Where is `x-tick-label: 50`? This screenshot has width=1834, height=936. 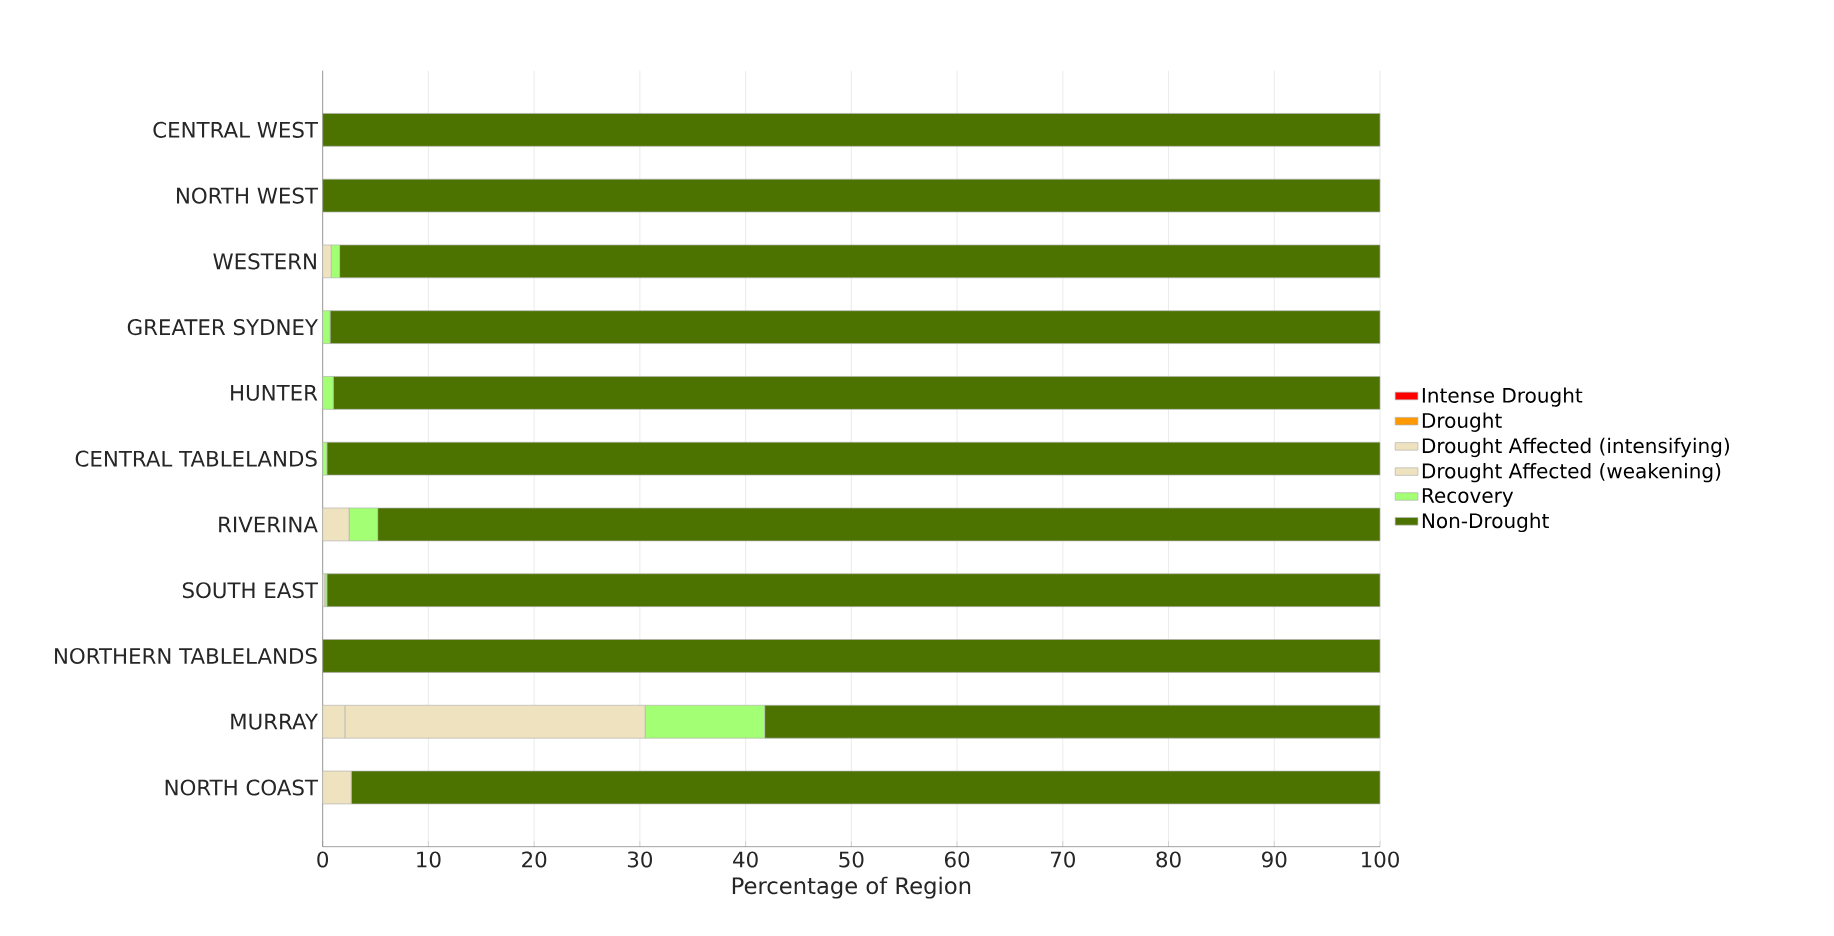
x-tick-label: 50 is located at coordinates (851, 859).